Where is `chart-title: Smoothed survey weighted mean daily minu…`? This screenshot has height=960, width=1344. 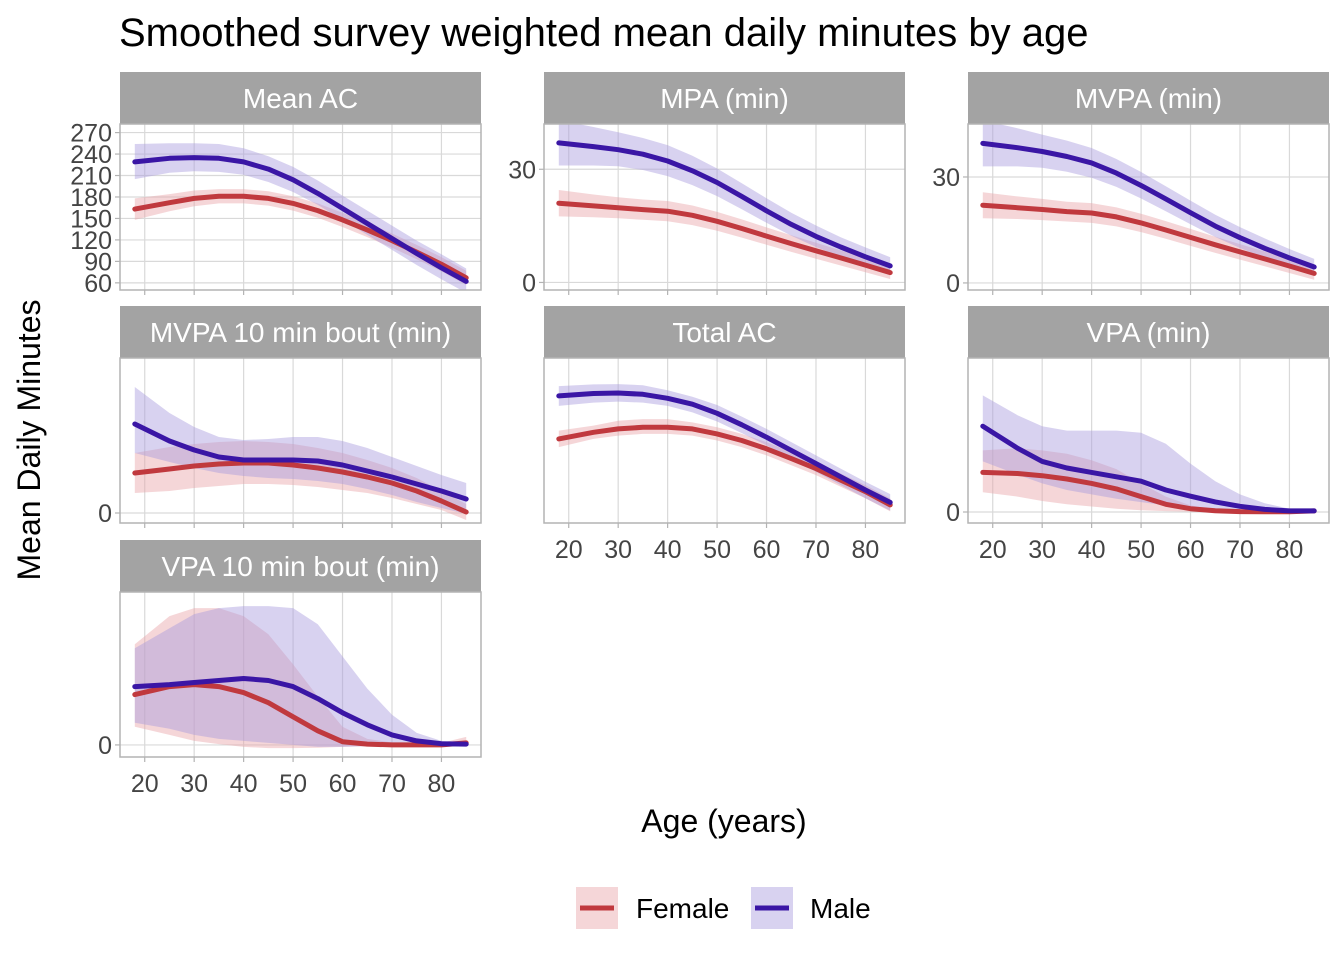
chart-title: Smoothed survey weighted mean daily minu… is located at coordinates (603, 33).